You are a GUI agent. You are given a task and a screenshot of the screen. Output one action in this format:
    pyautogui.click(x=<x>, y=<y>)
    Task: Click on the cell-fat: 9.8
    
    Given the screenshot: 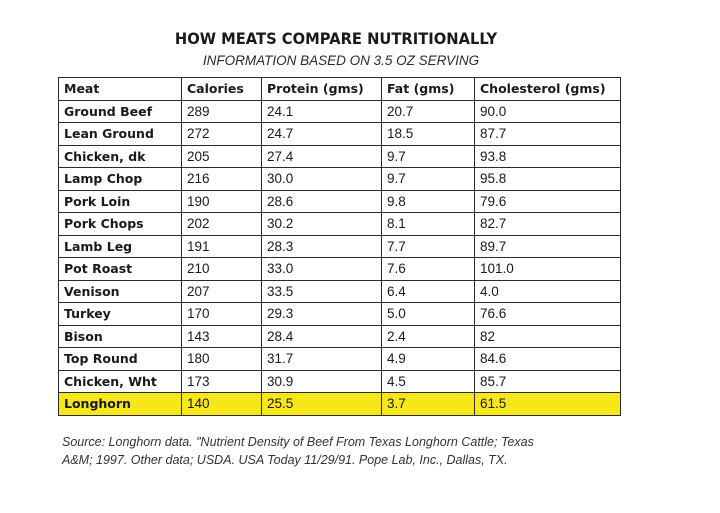 What is the action you would take?
    pyautogui.click(x=428, y=201)
    